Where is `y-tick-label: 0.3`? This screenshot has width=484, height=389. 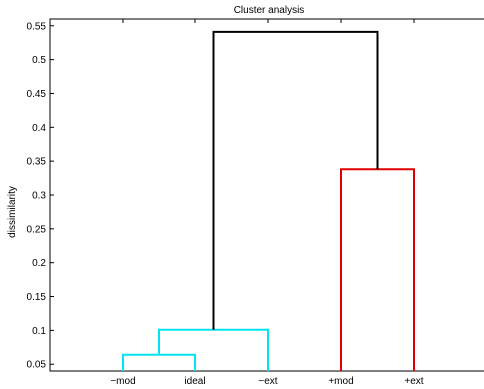
y-tick-label: 0.3 is located at coordinates (39, 196).